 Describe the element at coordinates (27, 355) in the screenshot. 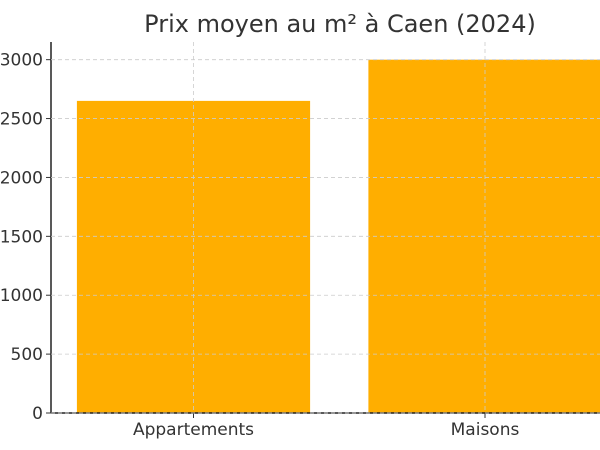

I see `y-tick-label: 500` at that location.